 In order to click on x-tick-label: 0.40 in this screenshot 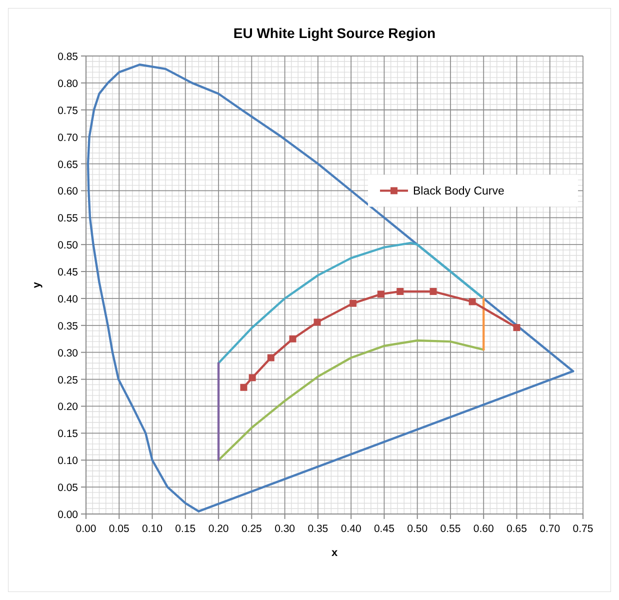, I will do `click(351, 529)`.